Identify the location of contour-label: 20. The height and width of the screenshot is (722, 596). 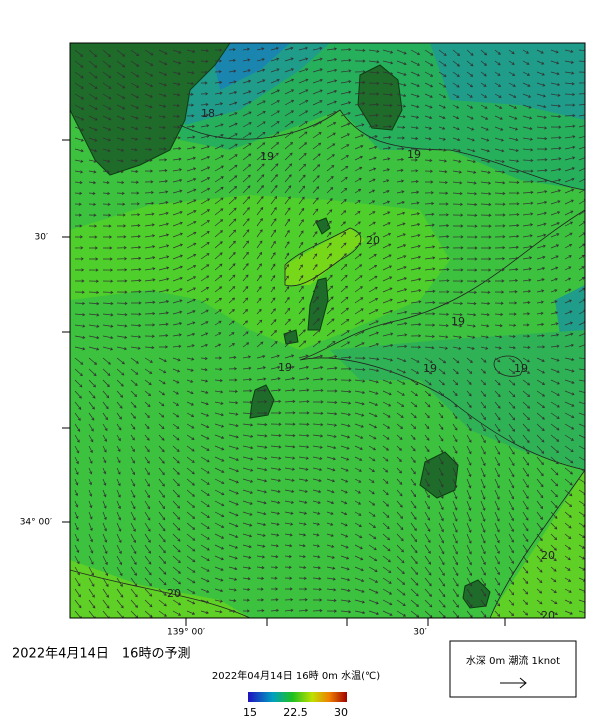
(548, 615).